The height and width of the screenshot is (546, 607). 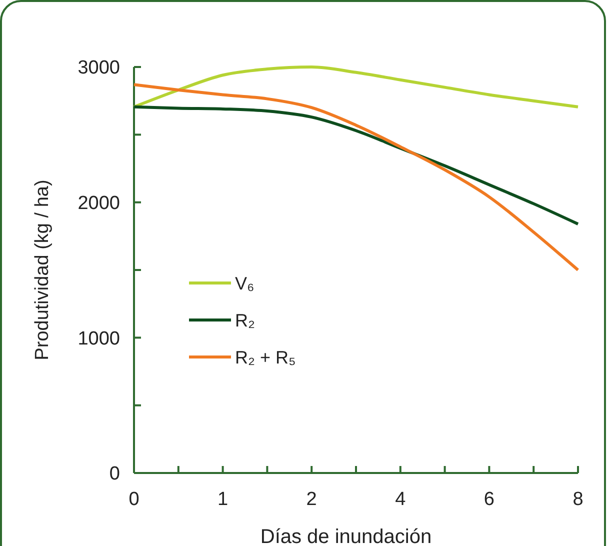 What do you see at coordinates (244, 283) in the screenshot?
I see `legend-label: V₆` at bounding box center [244, 283].